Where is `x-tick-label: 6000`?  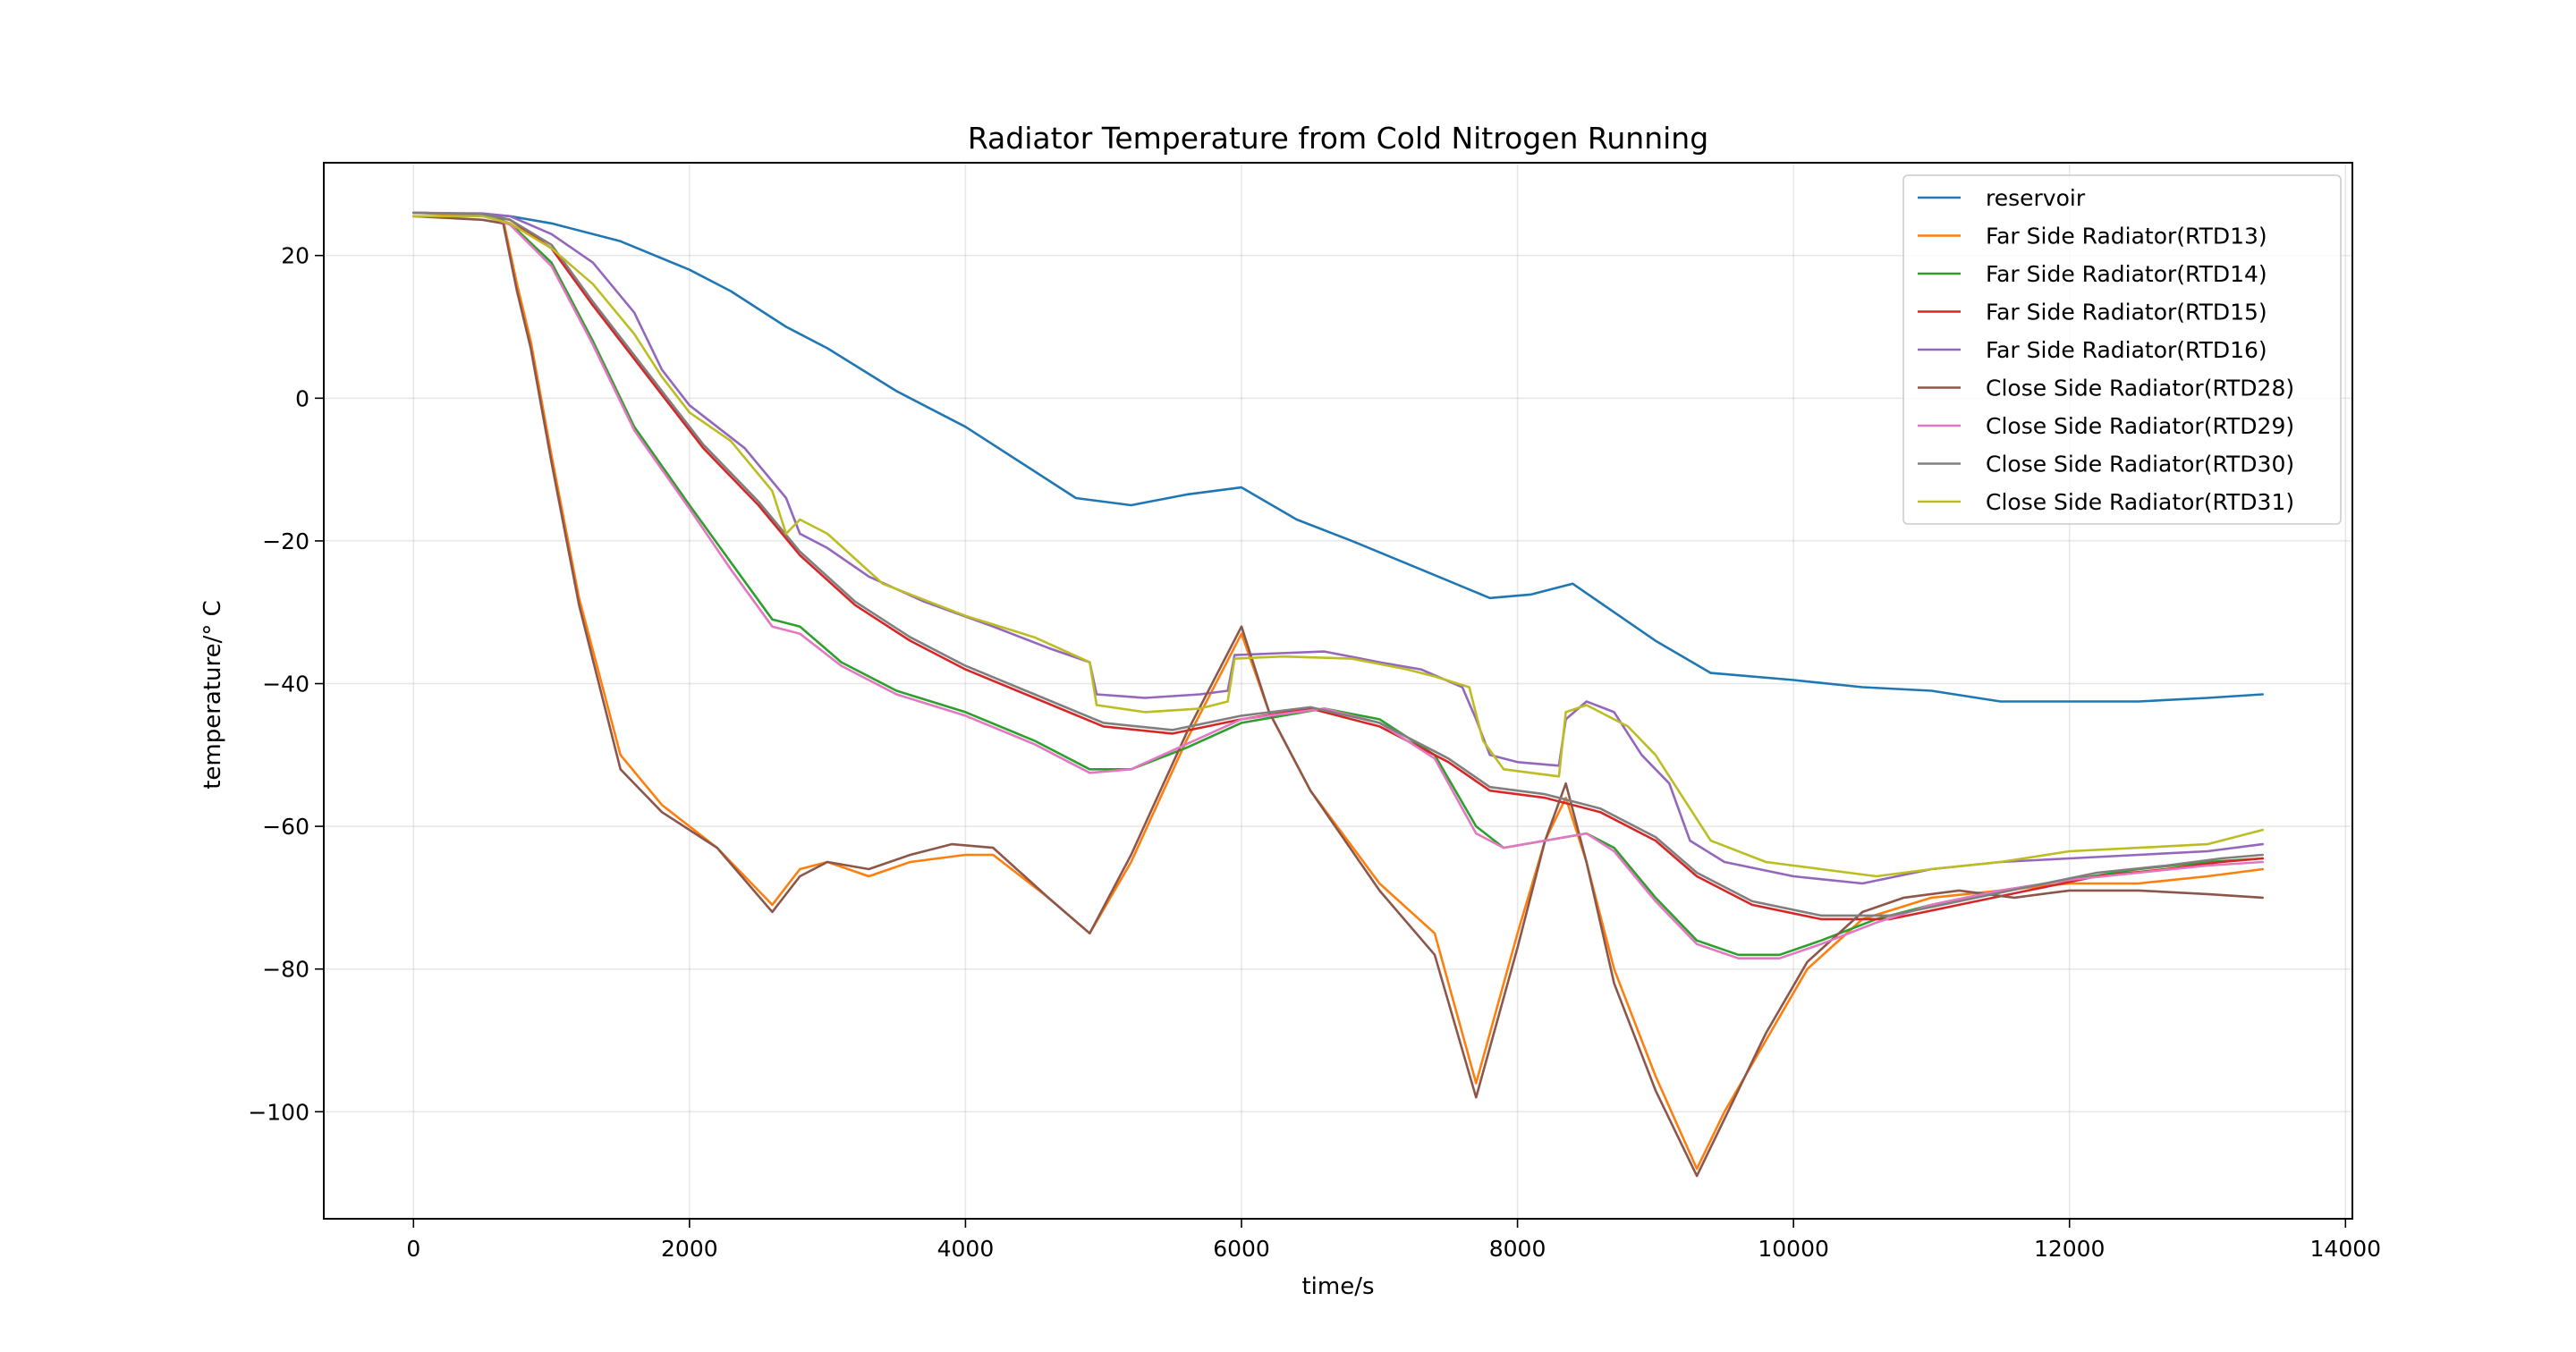
x-tick-label: 6000 is located at coordinates (1241, 1249).